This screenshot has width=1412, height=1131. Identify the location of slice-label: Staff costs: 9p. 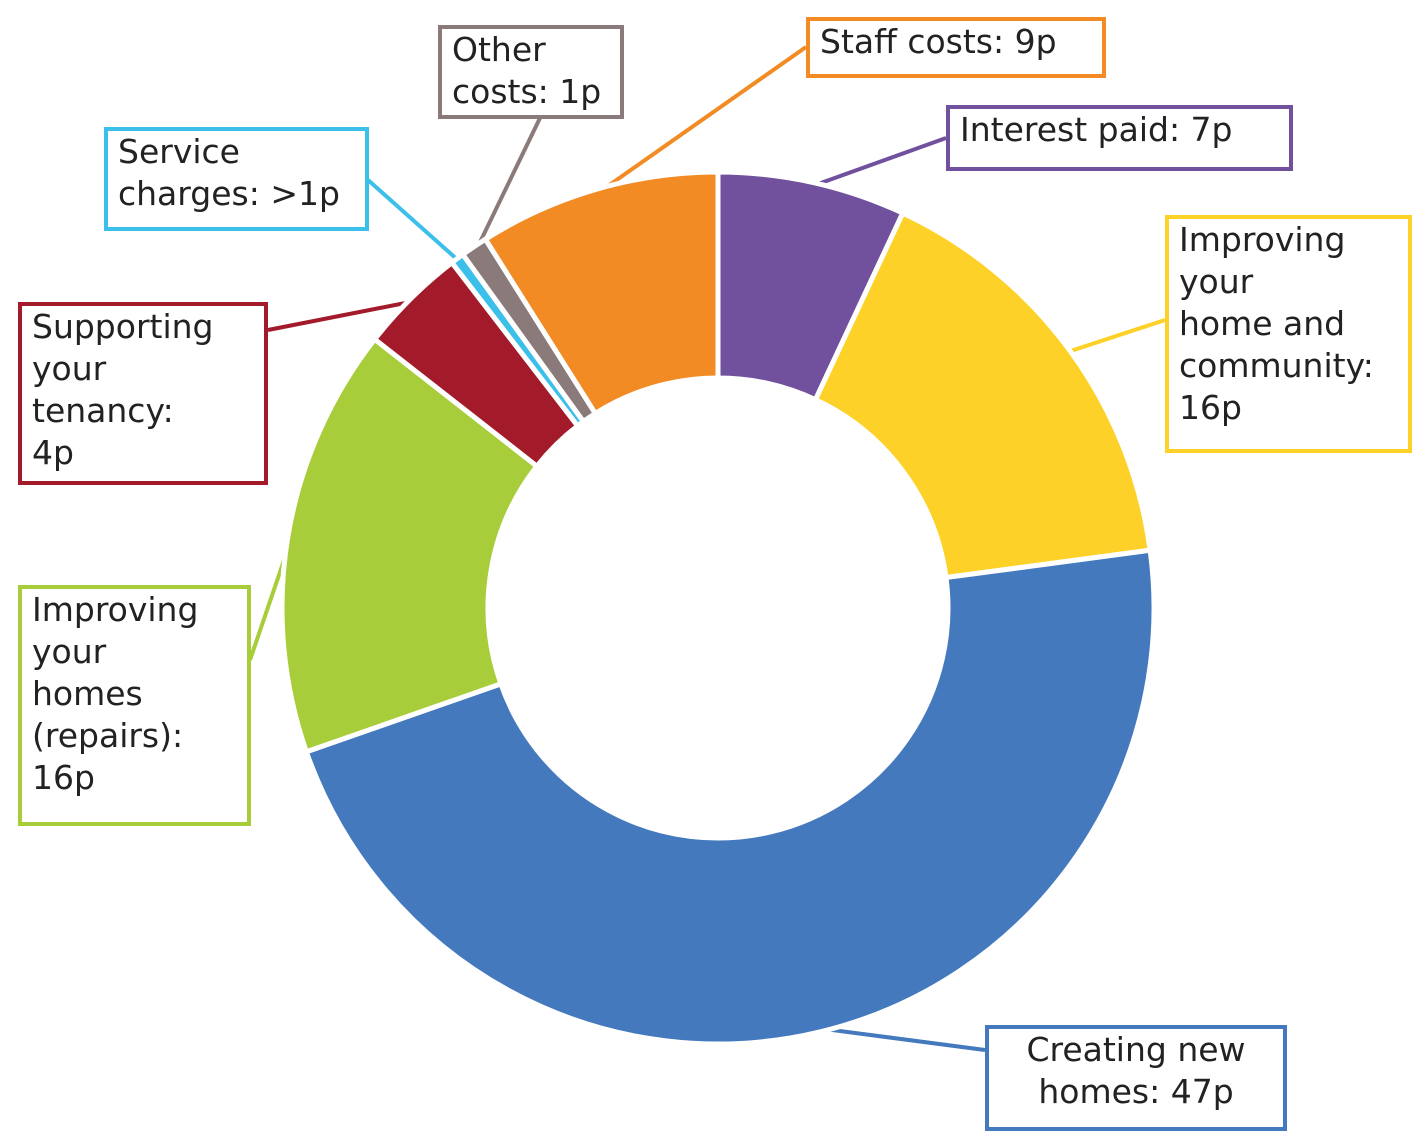
(956, 47).